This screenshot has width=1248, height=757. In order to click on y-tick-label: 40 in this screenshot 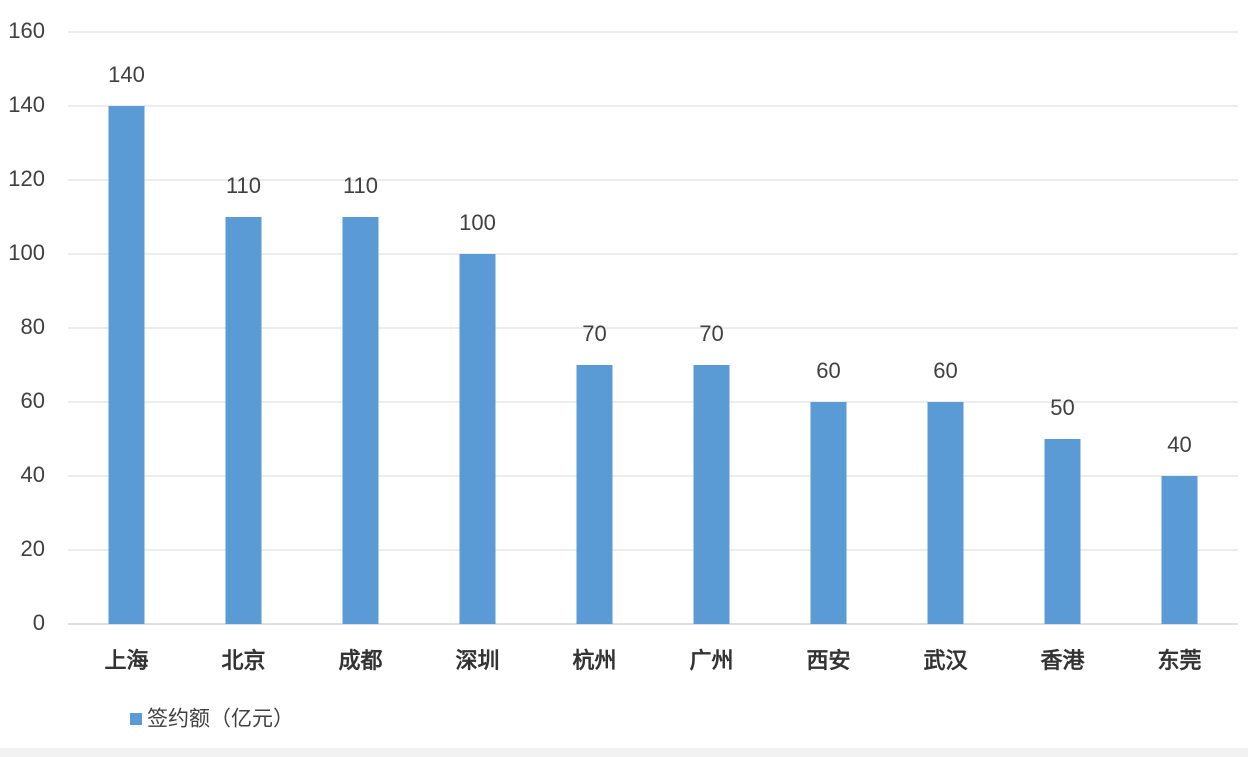, I will do `click(33, 474)`.